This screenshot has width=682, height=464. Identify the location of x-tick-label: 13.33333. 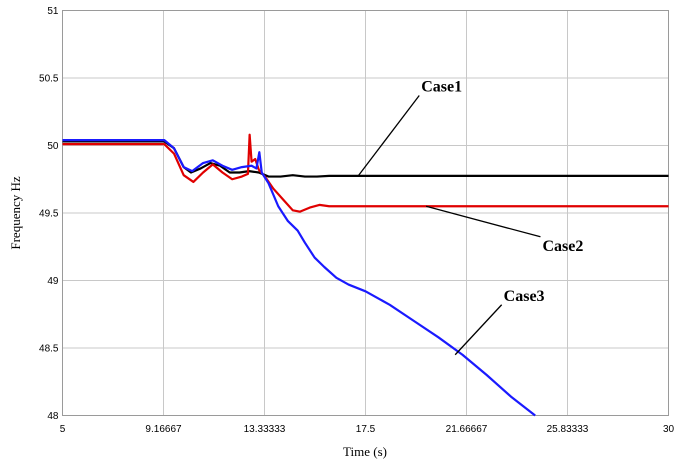
(265, 429).